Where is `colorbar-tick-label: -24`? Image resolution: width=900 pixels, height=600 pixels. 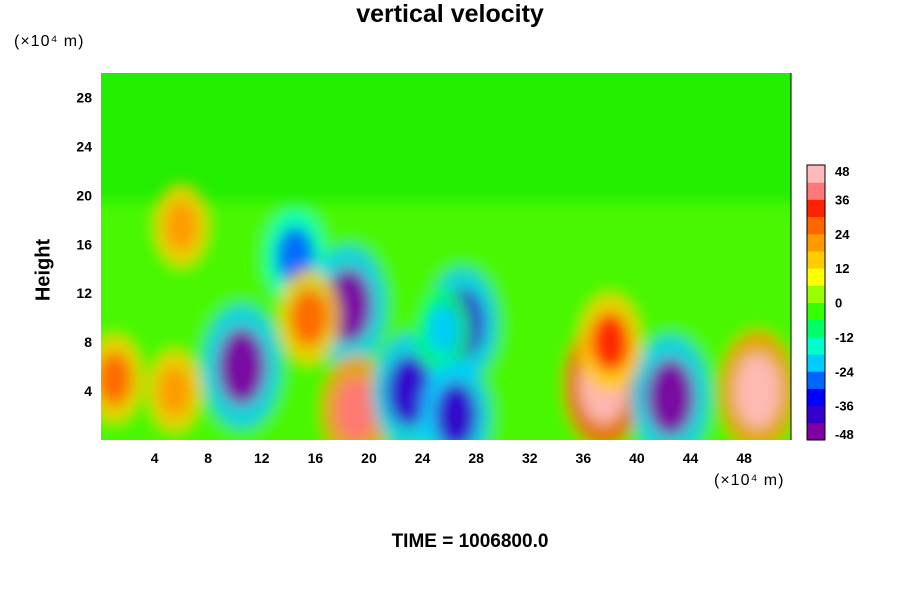 colorbar-tick-label: -24 is located at coordinates (845, 371).